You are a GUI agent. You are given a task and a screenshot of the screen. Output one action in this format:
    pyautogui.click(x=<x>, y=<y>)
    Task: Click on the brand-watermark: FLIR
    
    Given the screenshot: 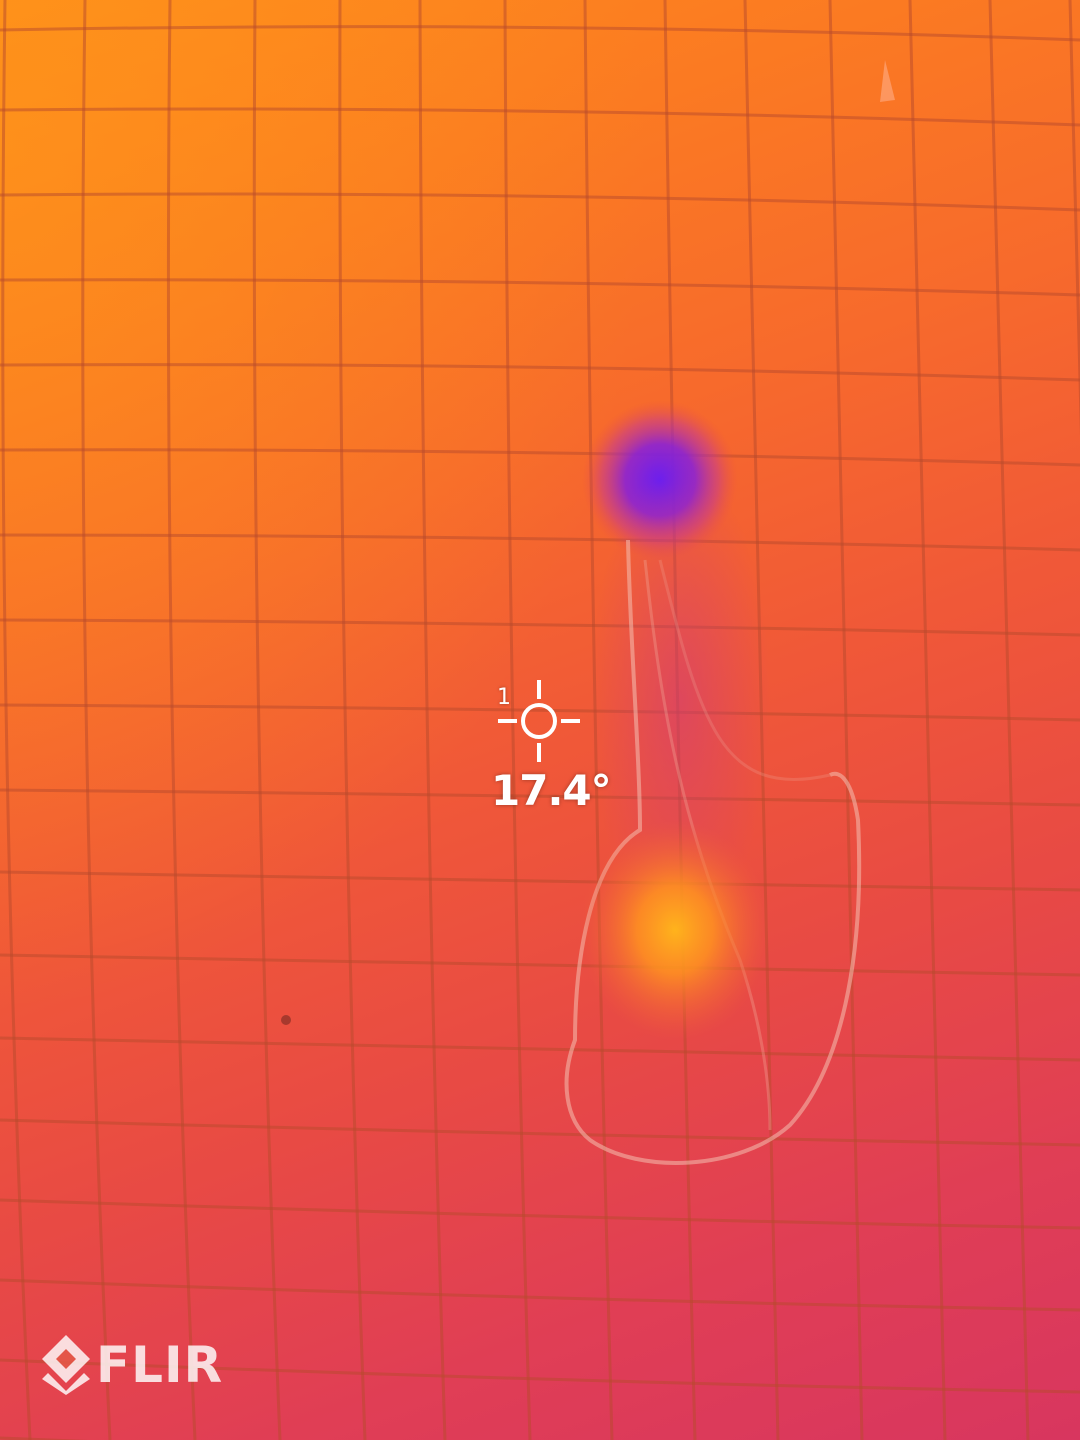 What is the action you would take?
    pyautogui.click(x=131, y=1365)
    